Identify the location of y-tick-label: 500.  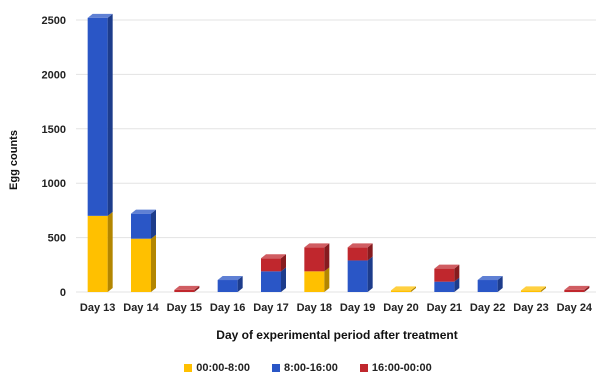
(57, 239).